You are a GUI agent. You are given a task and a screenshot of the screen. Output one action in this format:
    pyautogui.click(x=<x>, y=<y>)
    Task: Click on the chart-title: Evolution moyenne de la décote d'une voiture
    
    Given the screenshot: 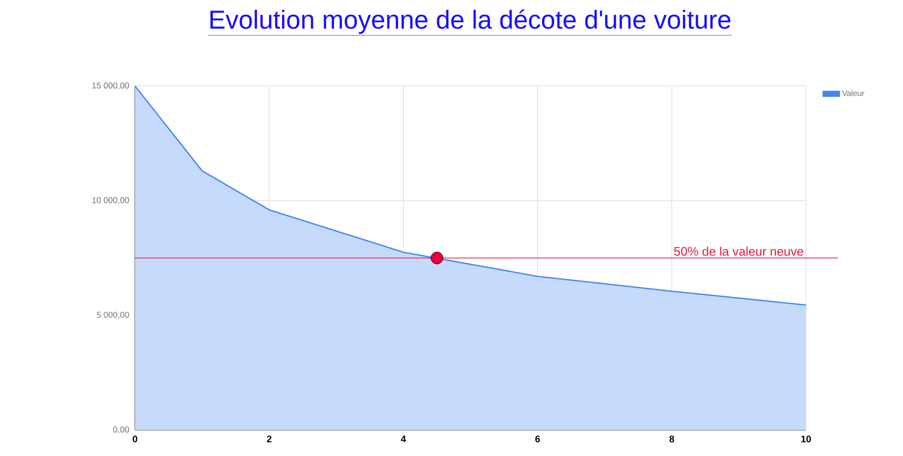 What is the action you would take?
    pyautogui.click(x=470, y=22)
    